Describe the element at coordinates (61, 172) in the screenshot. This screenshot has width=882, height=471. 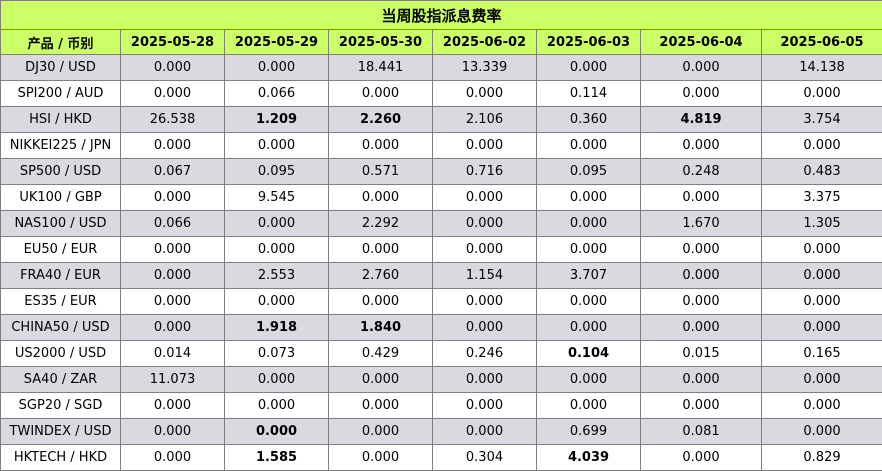
I see `product-cell: SP500 / USD` at that location.